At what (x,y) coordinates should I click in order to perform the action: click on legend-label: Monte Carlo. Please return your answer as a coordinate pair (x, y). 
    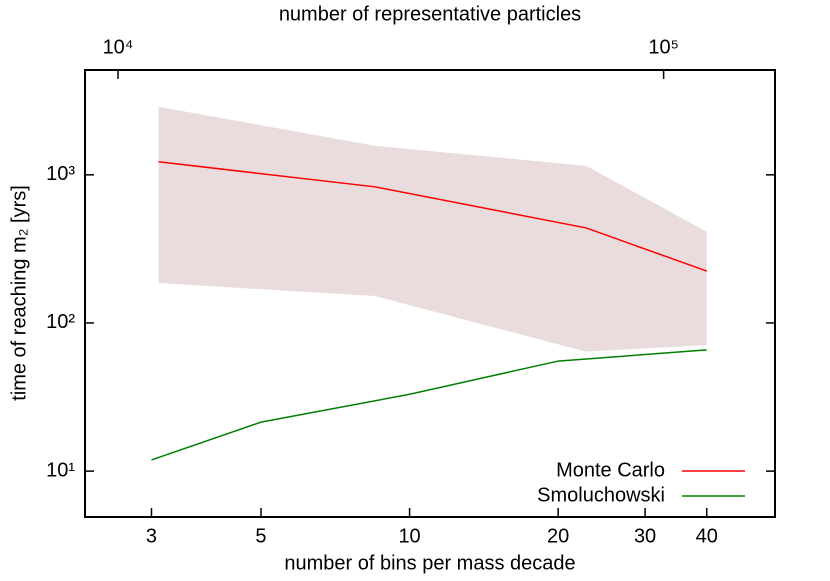
    Looking at the image, I should click on (610, 470).